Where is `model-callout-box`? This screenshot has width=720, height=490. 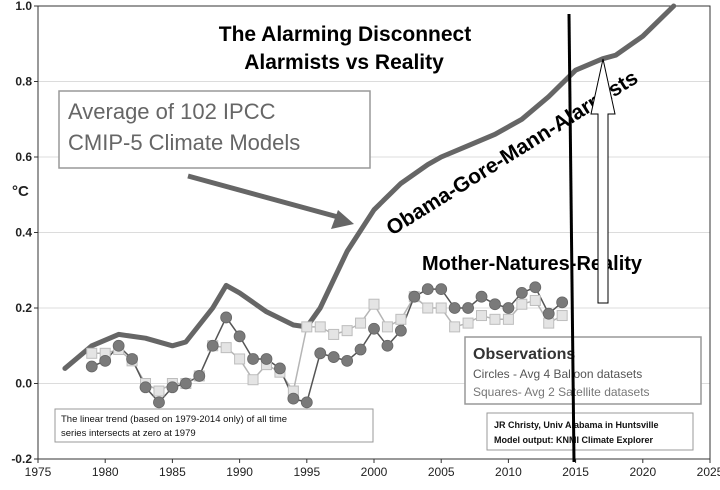 model-callout-box is located at coordinates (214, 129).